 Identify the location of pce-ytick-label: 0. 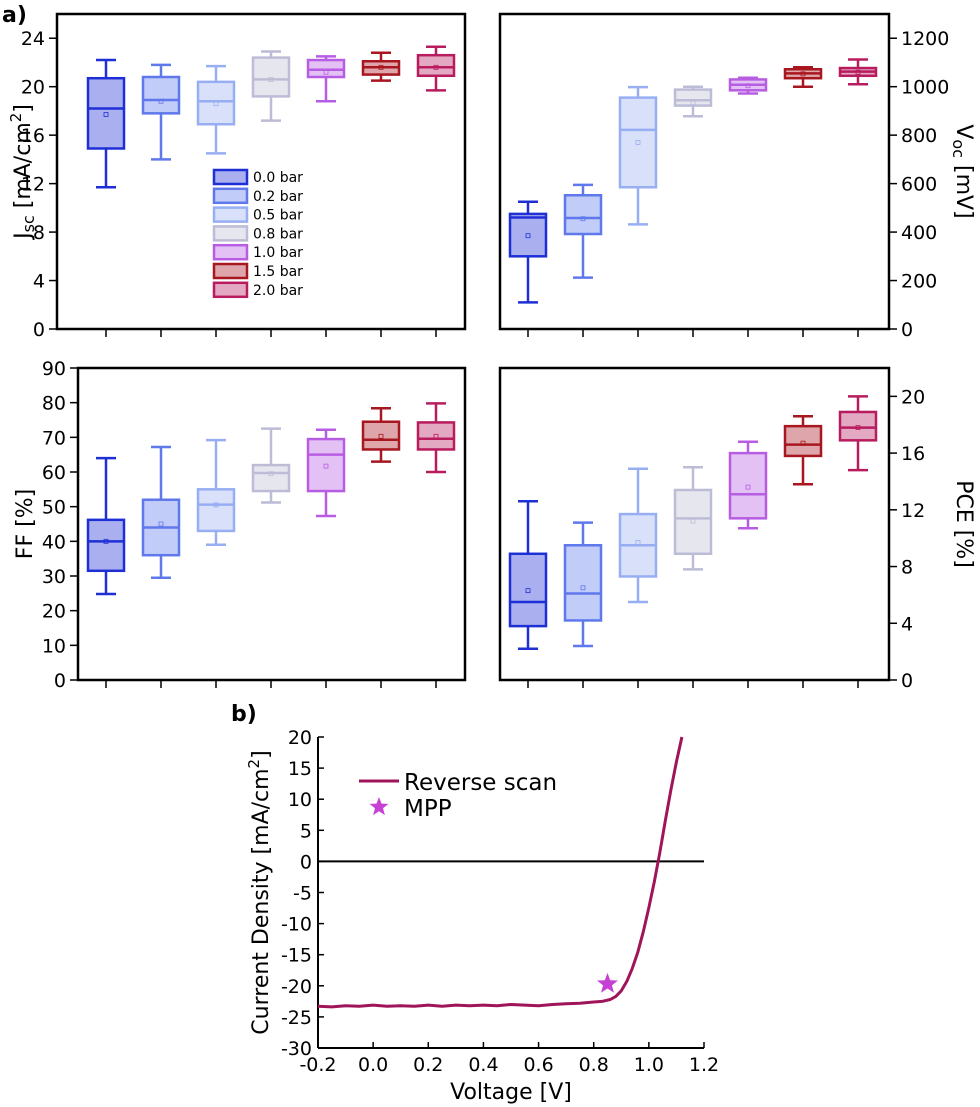
(907, 681).